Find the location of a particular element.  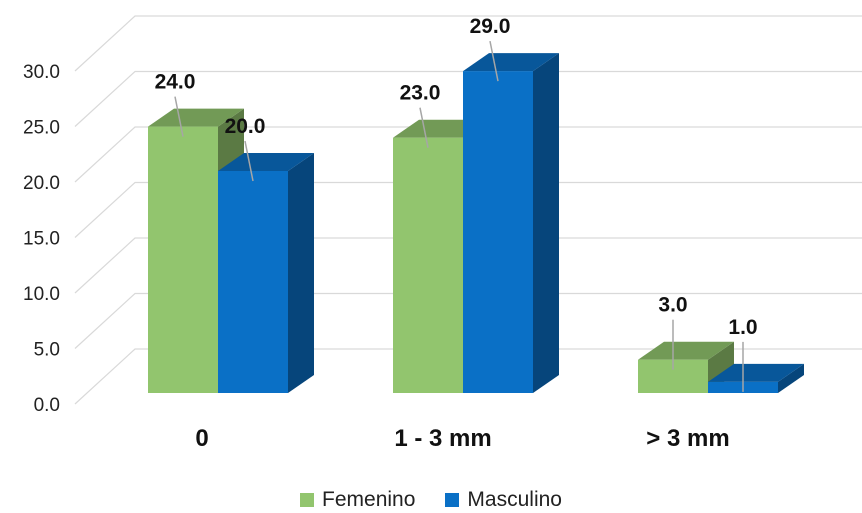

data-label: 29.0 is located at coordinates (490, 26).